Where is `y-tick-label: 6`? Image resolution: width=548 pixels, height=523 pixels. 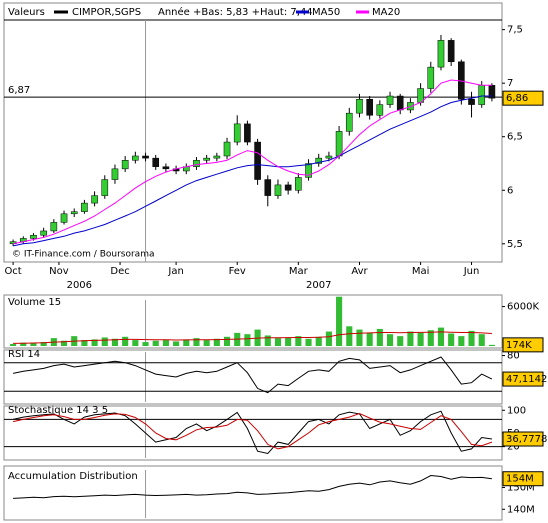
y-tick-label: 6 is located at coordinates (510, 190).